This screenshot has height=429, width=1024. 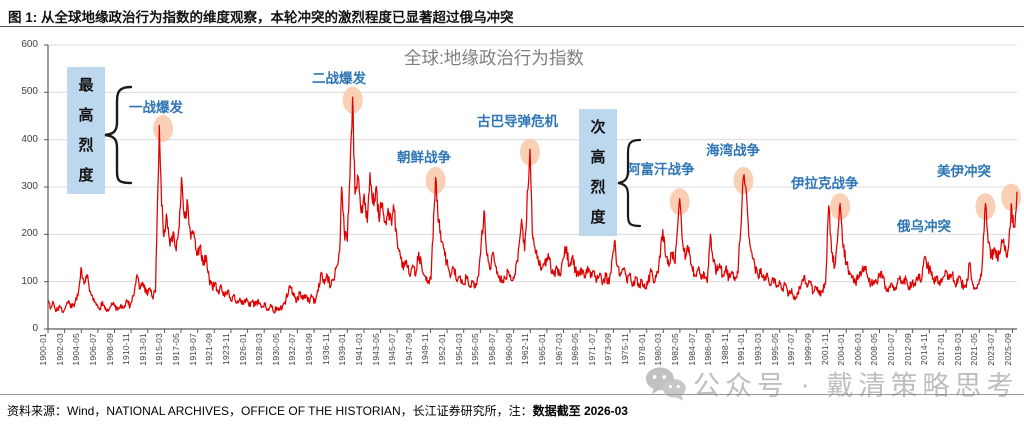 I want to click on event-annotation-label: 朝鲜战争, so click(x=424, y=157).